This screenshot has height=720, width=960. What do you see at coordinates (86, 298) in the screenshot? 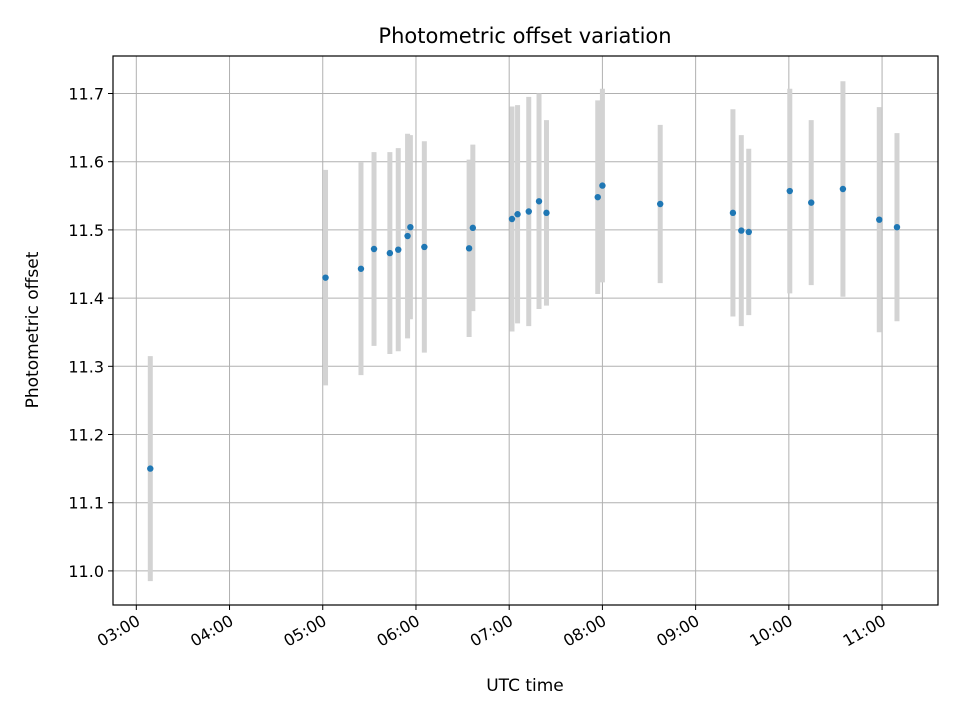
I see `y-tick-label: 11.4` at bounding box center [86, 298].